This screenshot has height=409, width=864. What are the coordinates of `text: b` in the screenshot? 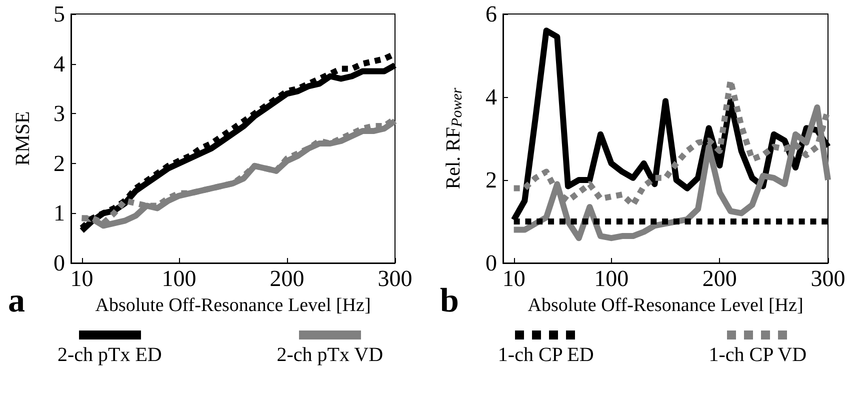 It's located at (449, 301).